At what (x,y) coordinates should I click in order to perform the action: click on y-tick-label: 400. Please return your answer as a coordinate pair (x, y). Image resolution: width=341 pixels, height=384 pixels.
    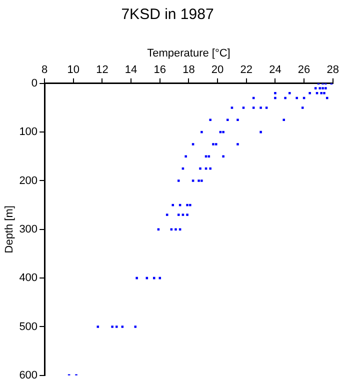
    Looking at the image, I should click on (28, 278).